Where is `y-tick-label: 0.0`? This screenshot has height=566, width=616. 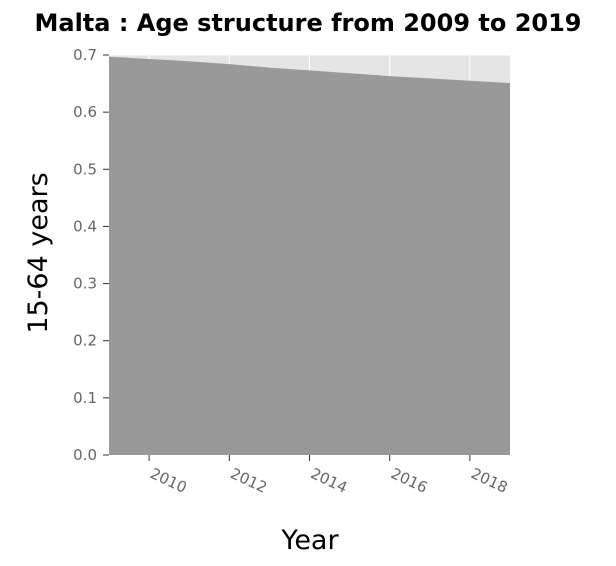
y-tick-label: 0.0 is located at coordinates (85, 455).